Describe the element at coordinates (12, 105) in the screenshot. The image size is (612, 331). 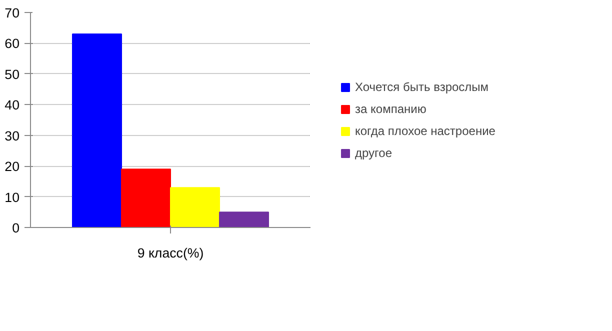
I see `y-tick-label: 40` at that location.